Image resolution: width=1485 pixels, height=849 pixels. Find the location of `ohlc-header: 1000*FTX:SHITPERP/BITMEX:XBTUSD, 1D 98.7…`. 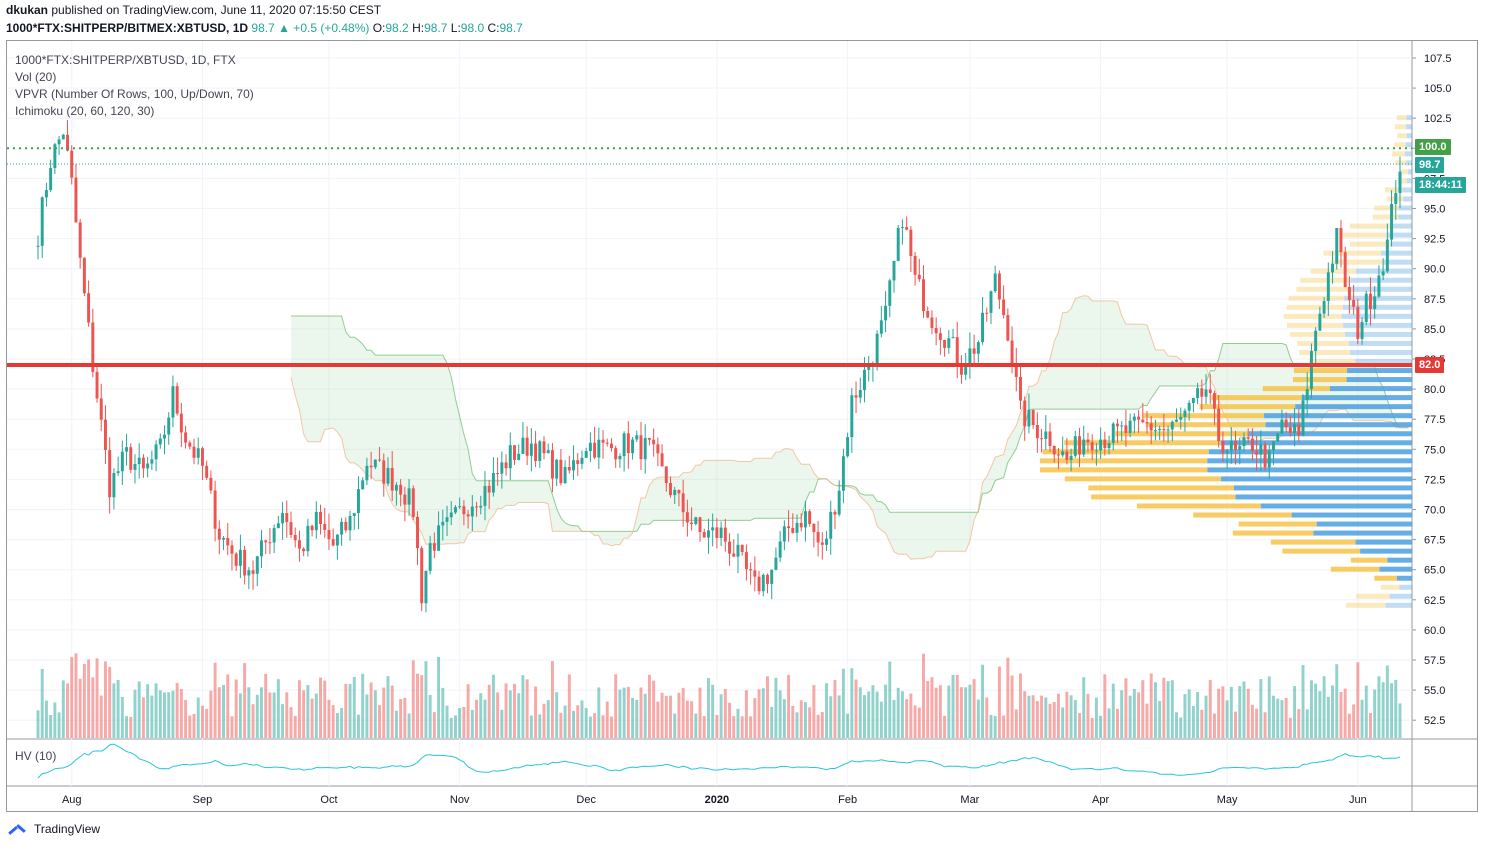

ohlc-header: 1000*FTX:SHITPERP/BITMEX:XBTUSD, 1D 98.7… is located at coordinates (264, 28).